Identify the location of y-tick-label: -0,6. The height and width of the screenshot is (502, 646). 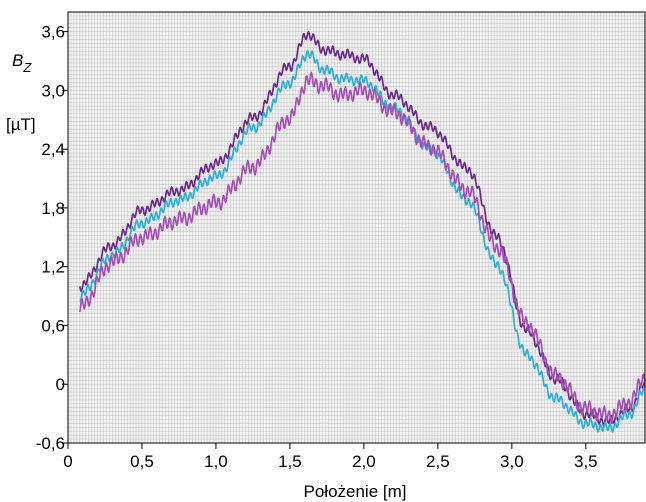
(50, 443).